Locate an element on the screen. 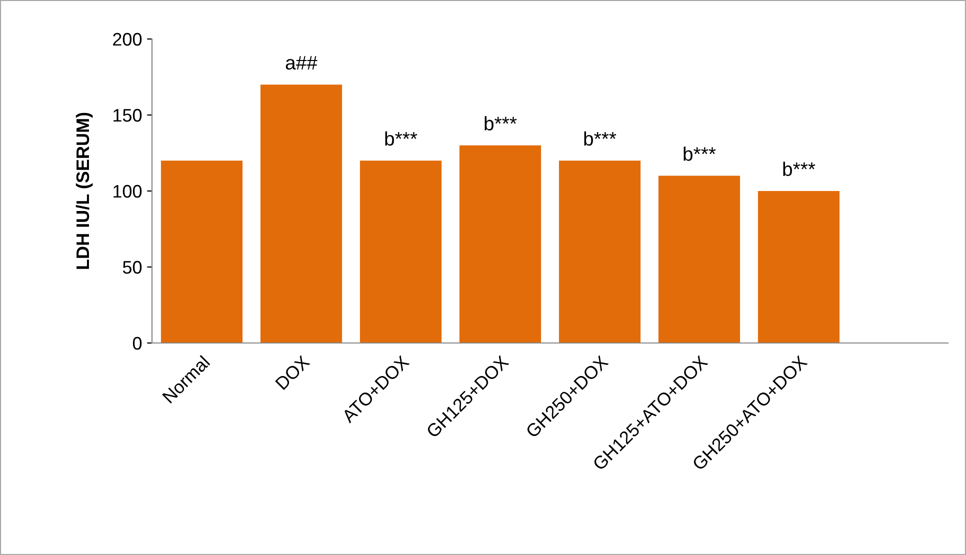  y-axis-title: LDH IU/L (SERUM) is located at coordinates (84, 190).